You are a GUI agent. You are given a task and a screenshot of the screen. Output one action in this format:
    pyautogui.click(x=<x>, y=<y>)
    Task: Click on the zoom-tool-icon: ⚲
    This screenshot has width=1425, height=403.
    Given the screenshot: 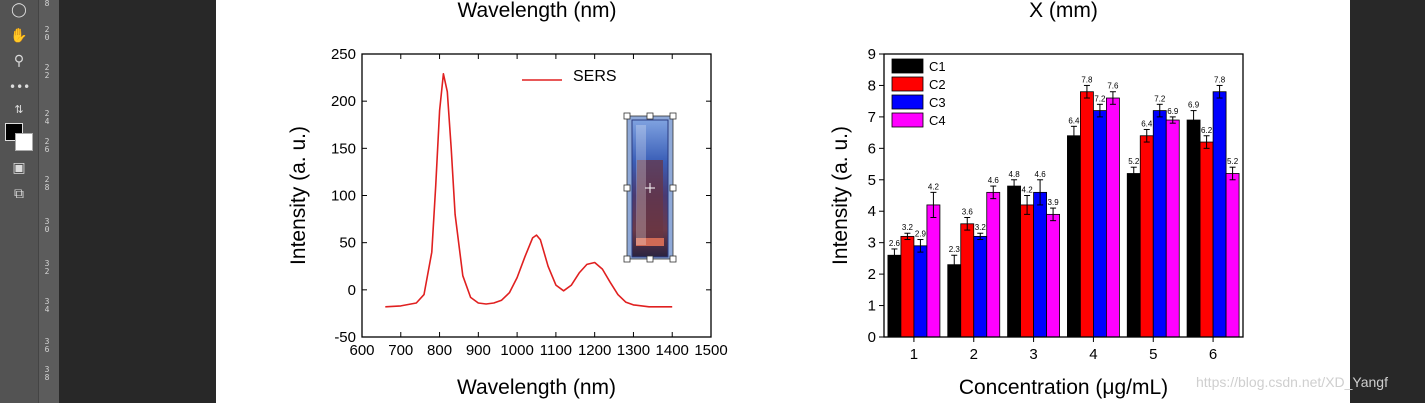 What is the action you would take?
    pyautogui.click(x=19, y=61)
    